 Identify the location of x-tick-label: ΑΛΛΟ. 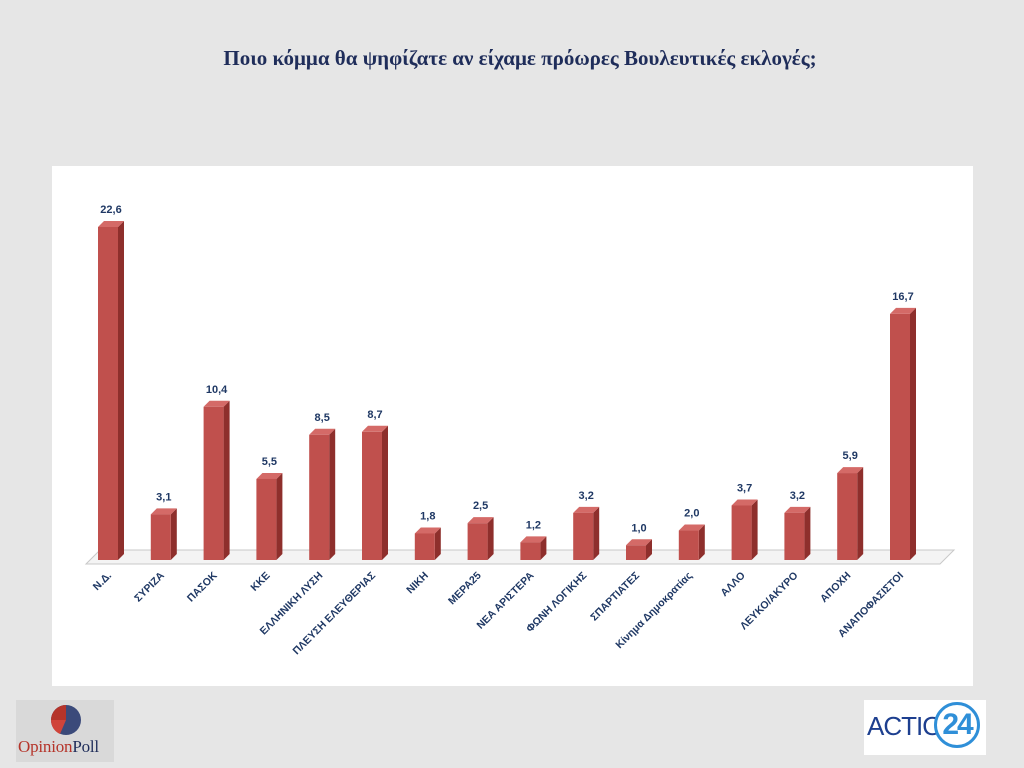
(732, 584).